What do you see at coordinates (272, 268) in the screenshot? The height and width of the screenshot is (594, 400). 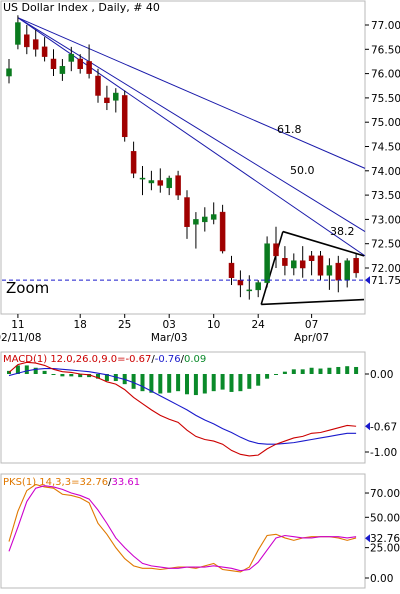 I see `triangle-left-edge` at bounding box center [272, 268].